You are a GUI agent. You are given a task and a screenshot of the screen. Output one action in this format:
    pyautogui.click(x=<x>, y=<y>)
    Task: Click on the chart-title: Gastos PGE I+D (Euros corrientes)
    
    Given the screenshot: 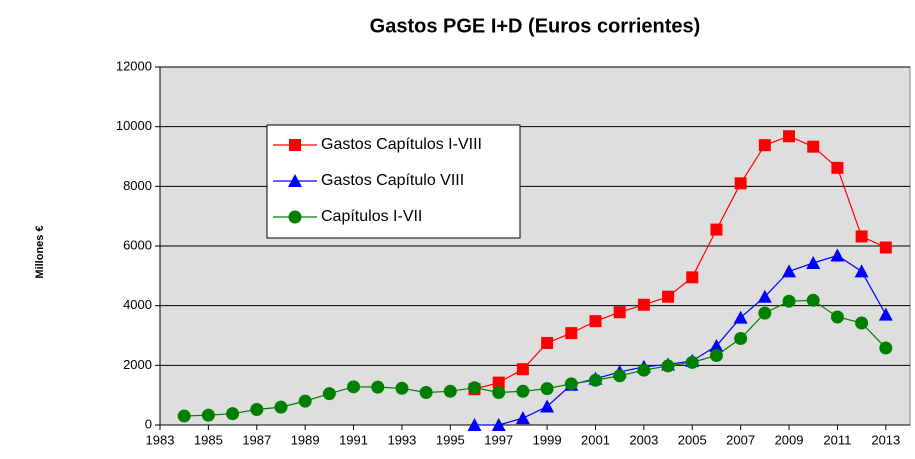 What is the action you would take?
    pyautogui.click(x=535, y=26)
    